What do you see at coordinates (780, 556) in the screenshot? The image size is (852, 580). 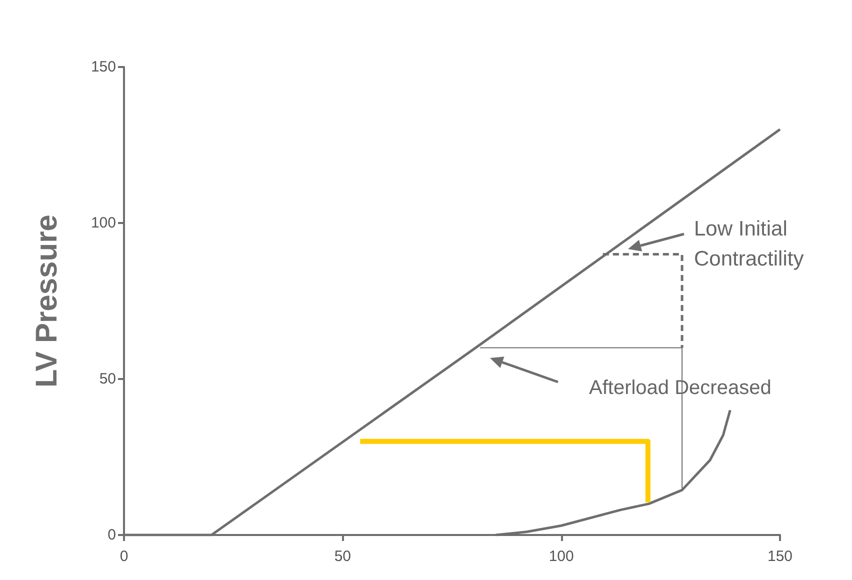 I see `x-tick-label: 150` at bounding box center [780, 556].